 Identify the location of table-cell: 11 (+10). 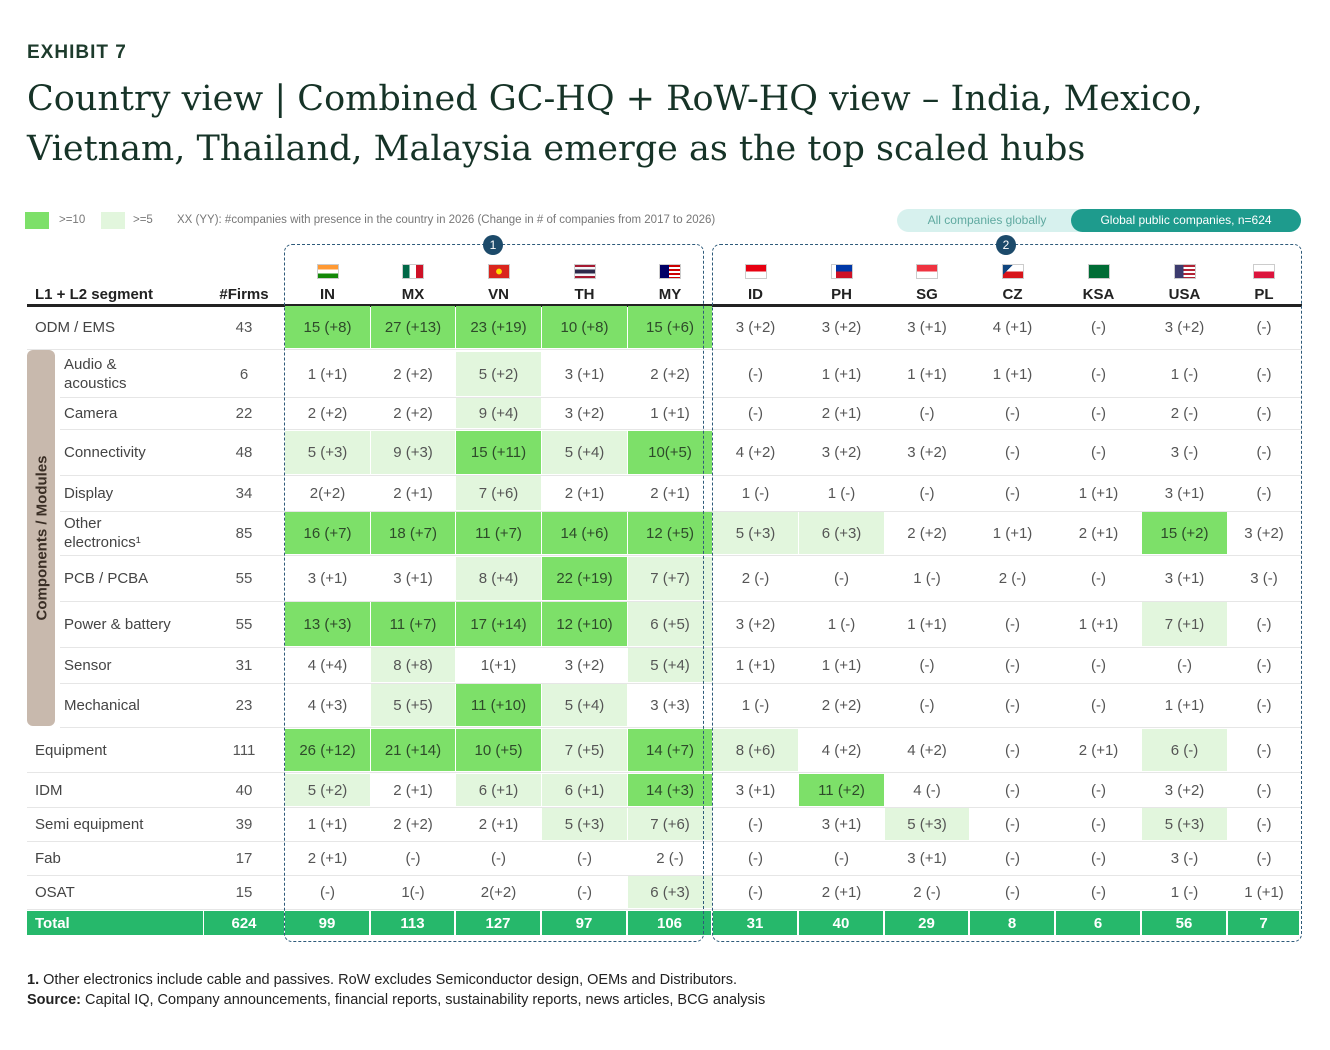
(498, 705).